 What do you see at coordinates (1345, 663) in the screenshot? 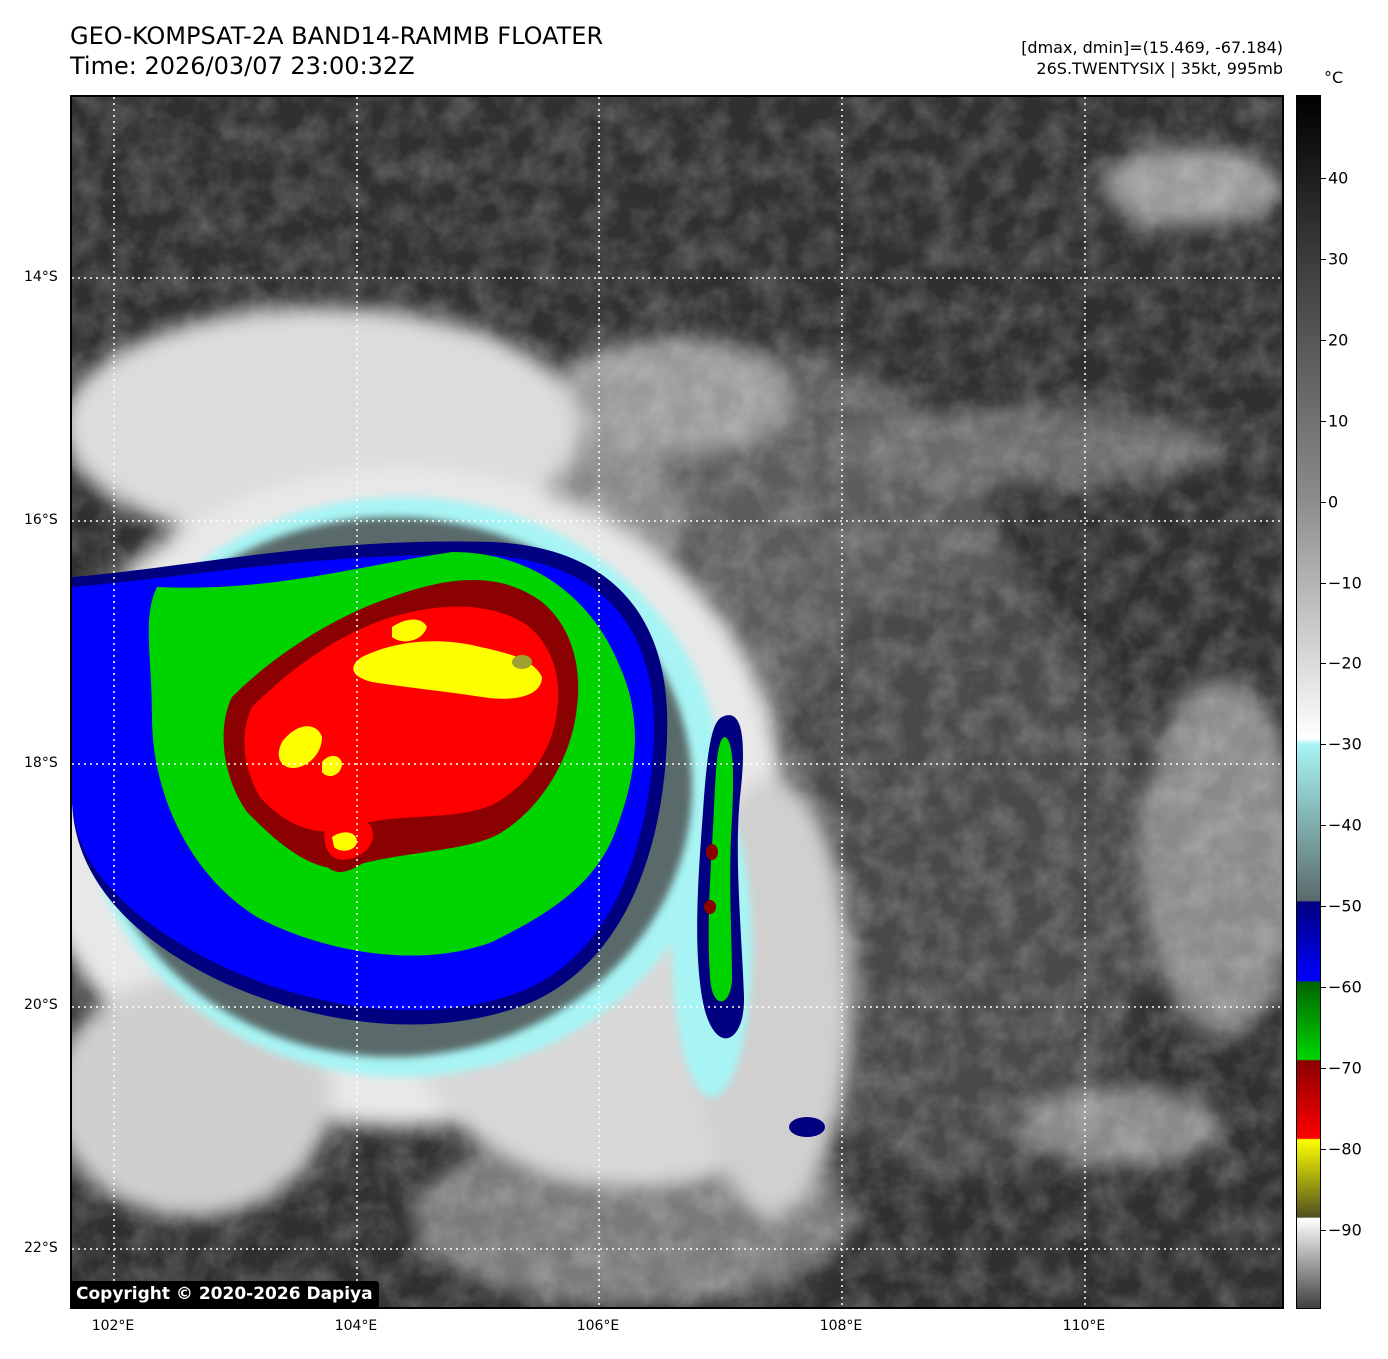
I see `colorbar-tick-label: −20` at bounding box center [1345, 663].